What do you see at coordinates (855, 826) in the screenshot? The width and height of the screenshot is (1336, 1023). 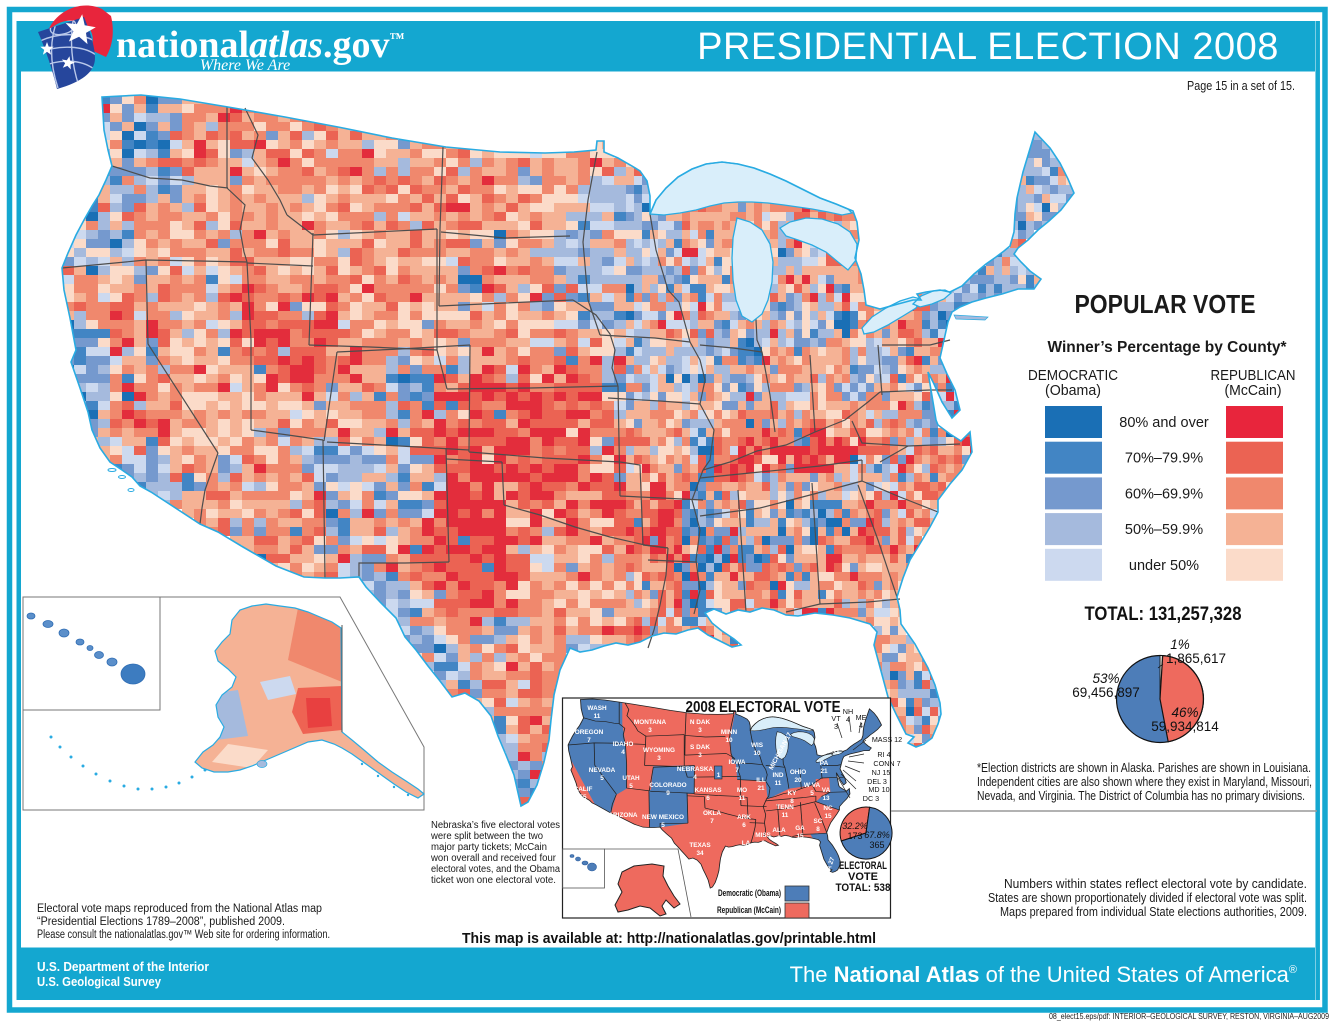 I see `svg-text: 32.2%` at bounding box center [855, 826].